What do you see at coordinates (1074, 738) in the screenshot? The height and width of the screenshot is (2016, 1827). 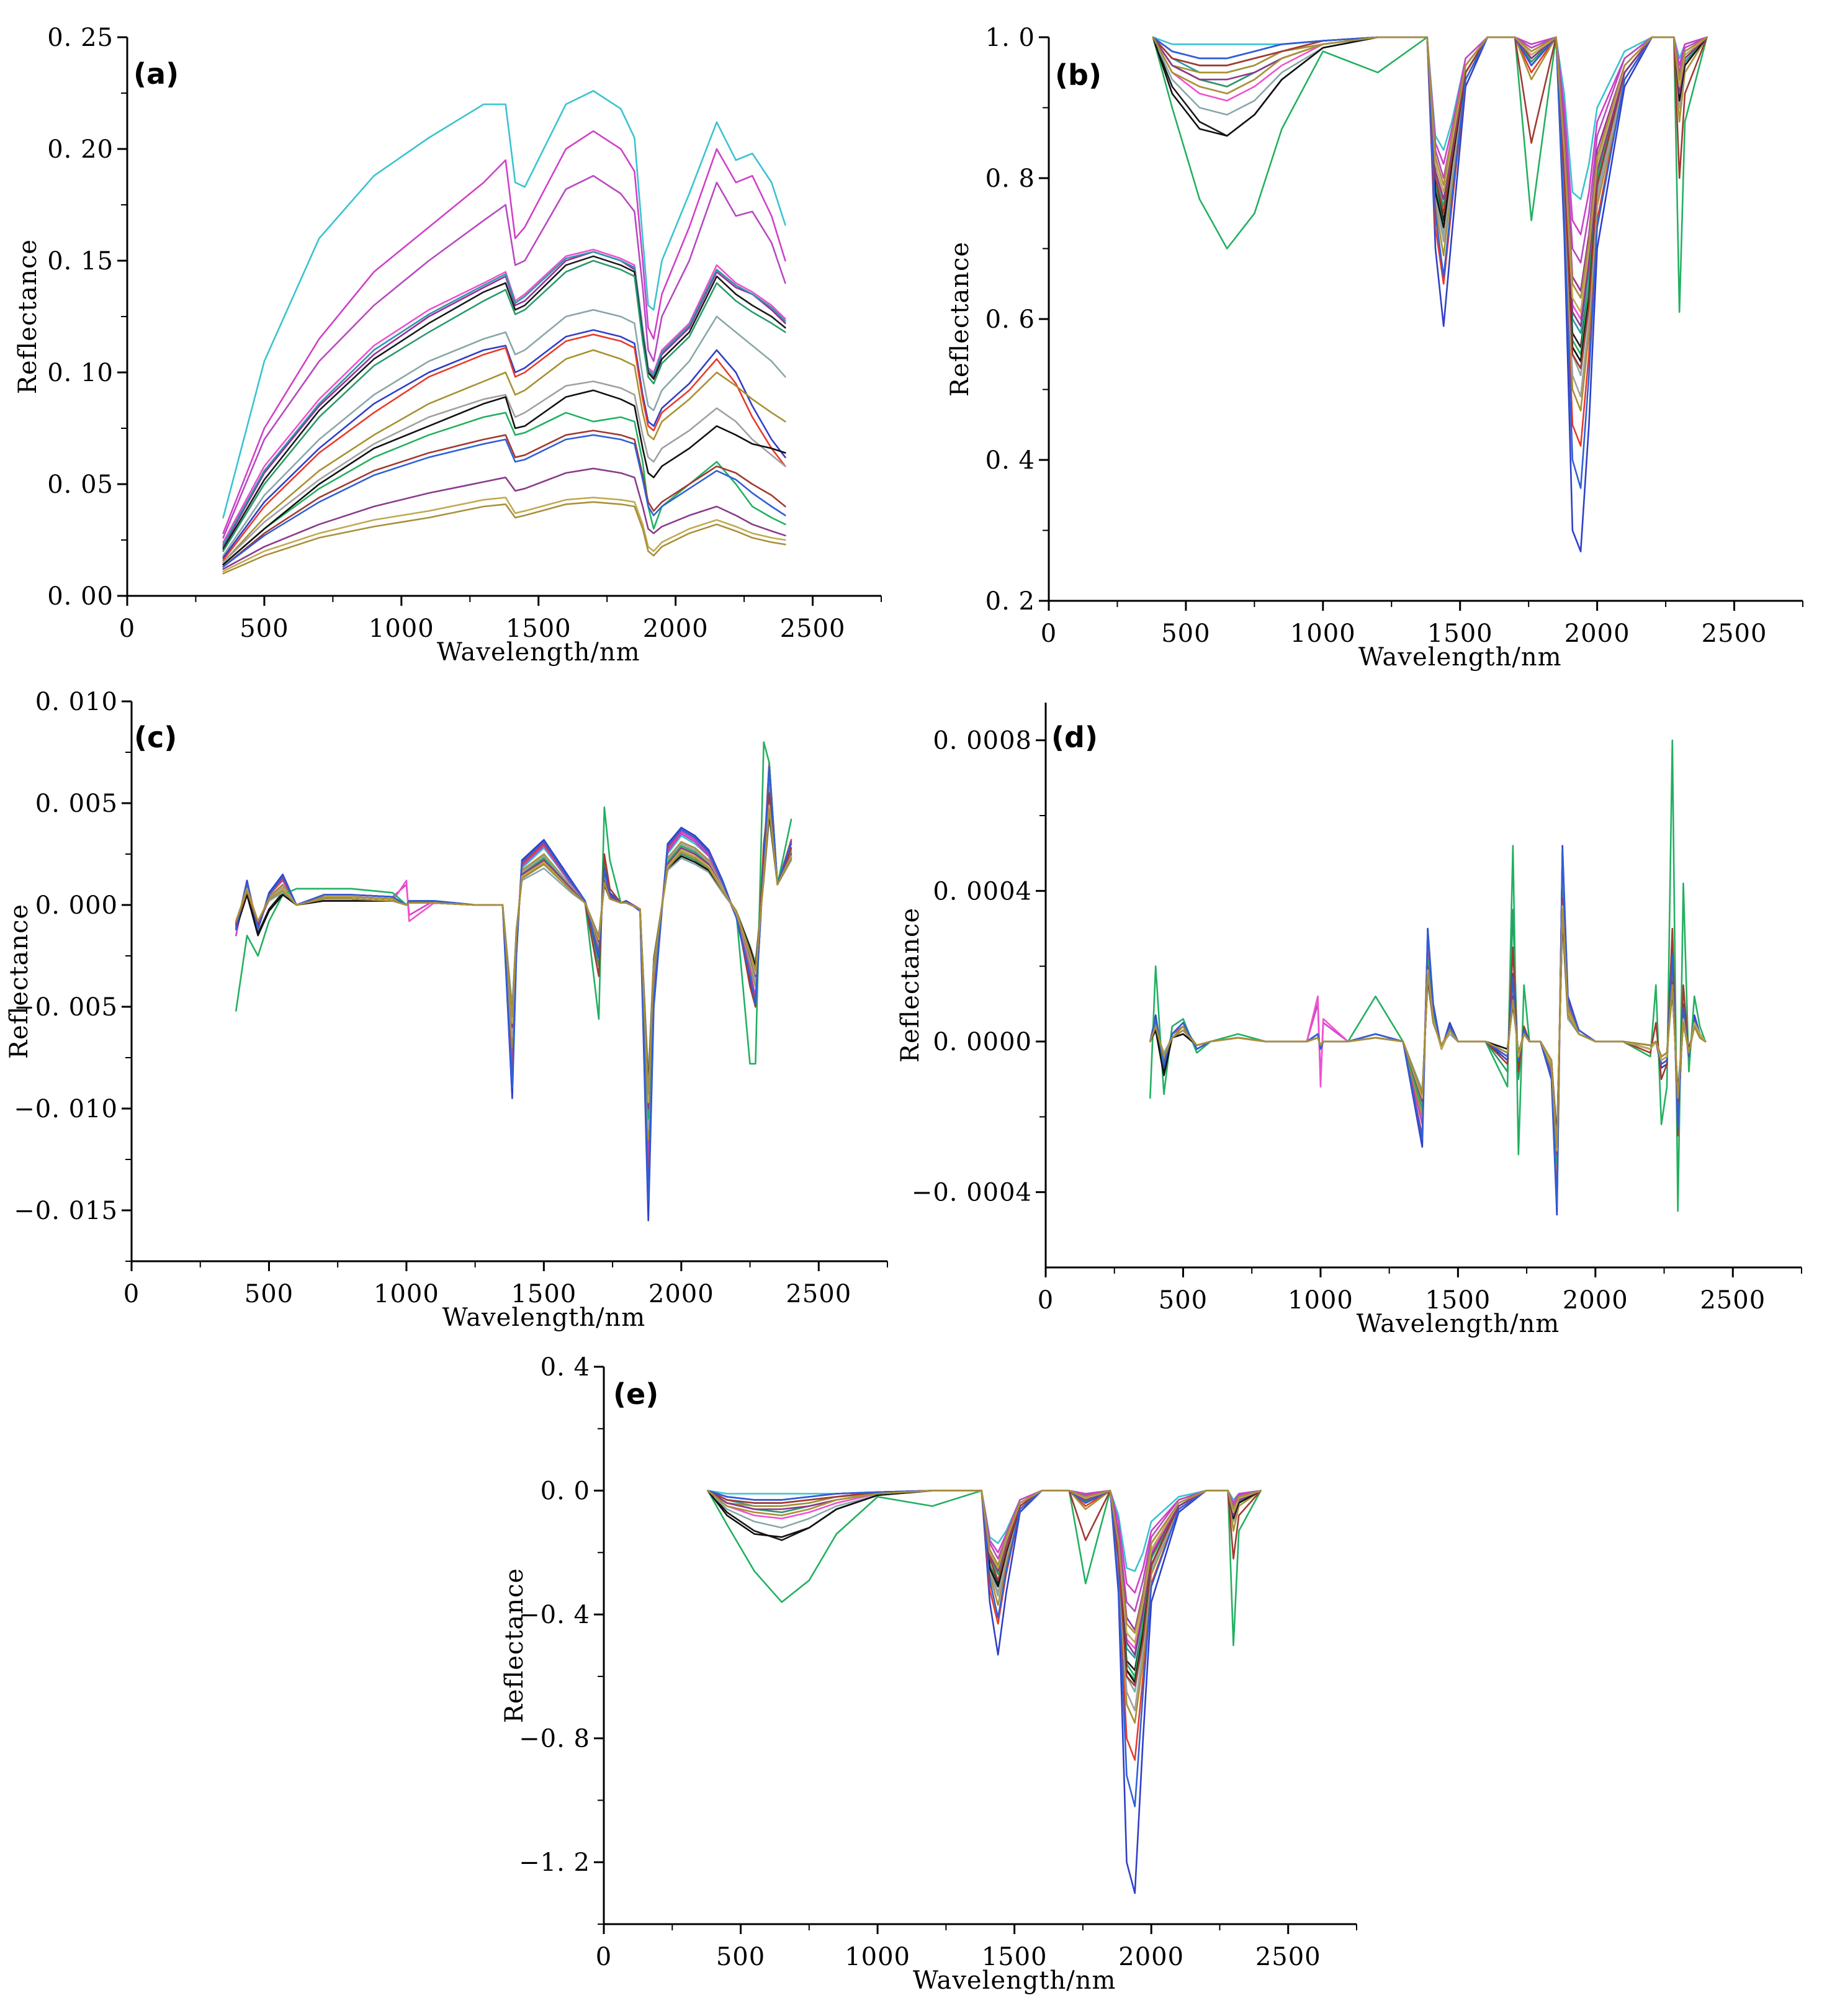 I see `panel-label: (d)` at bounding box center [1074, 738].